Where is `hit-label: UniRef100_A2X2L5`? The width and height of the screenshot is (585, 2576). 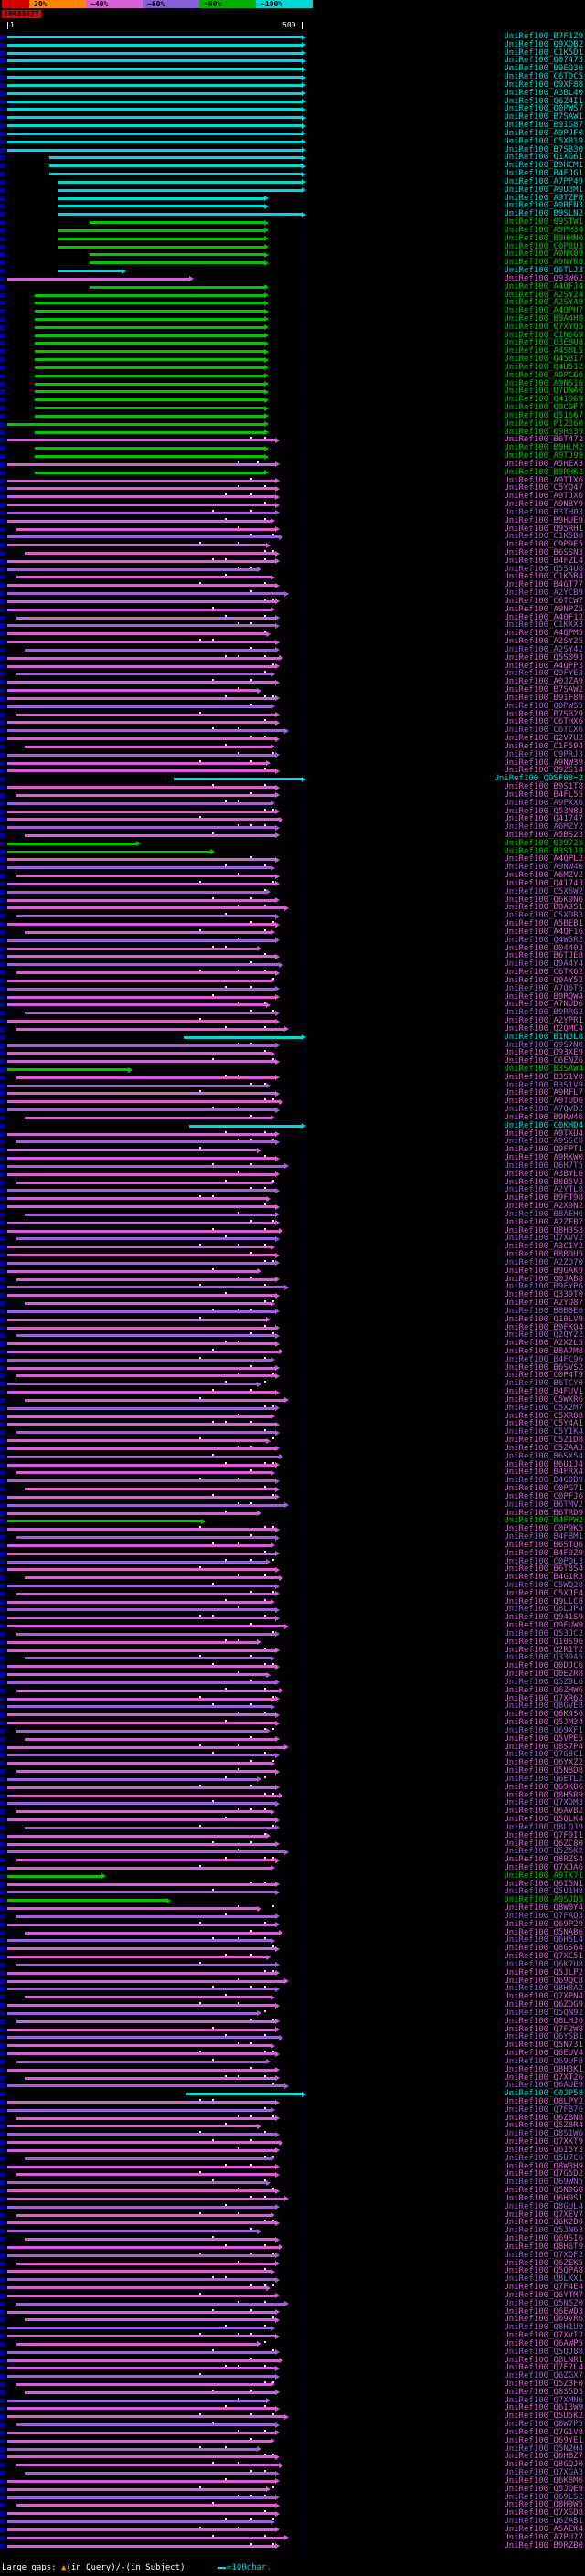
hit-label: UniRef100_A2X2L5 is located at coordinates (543, 1344).